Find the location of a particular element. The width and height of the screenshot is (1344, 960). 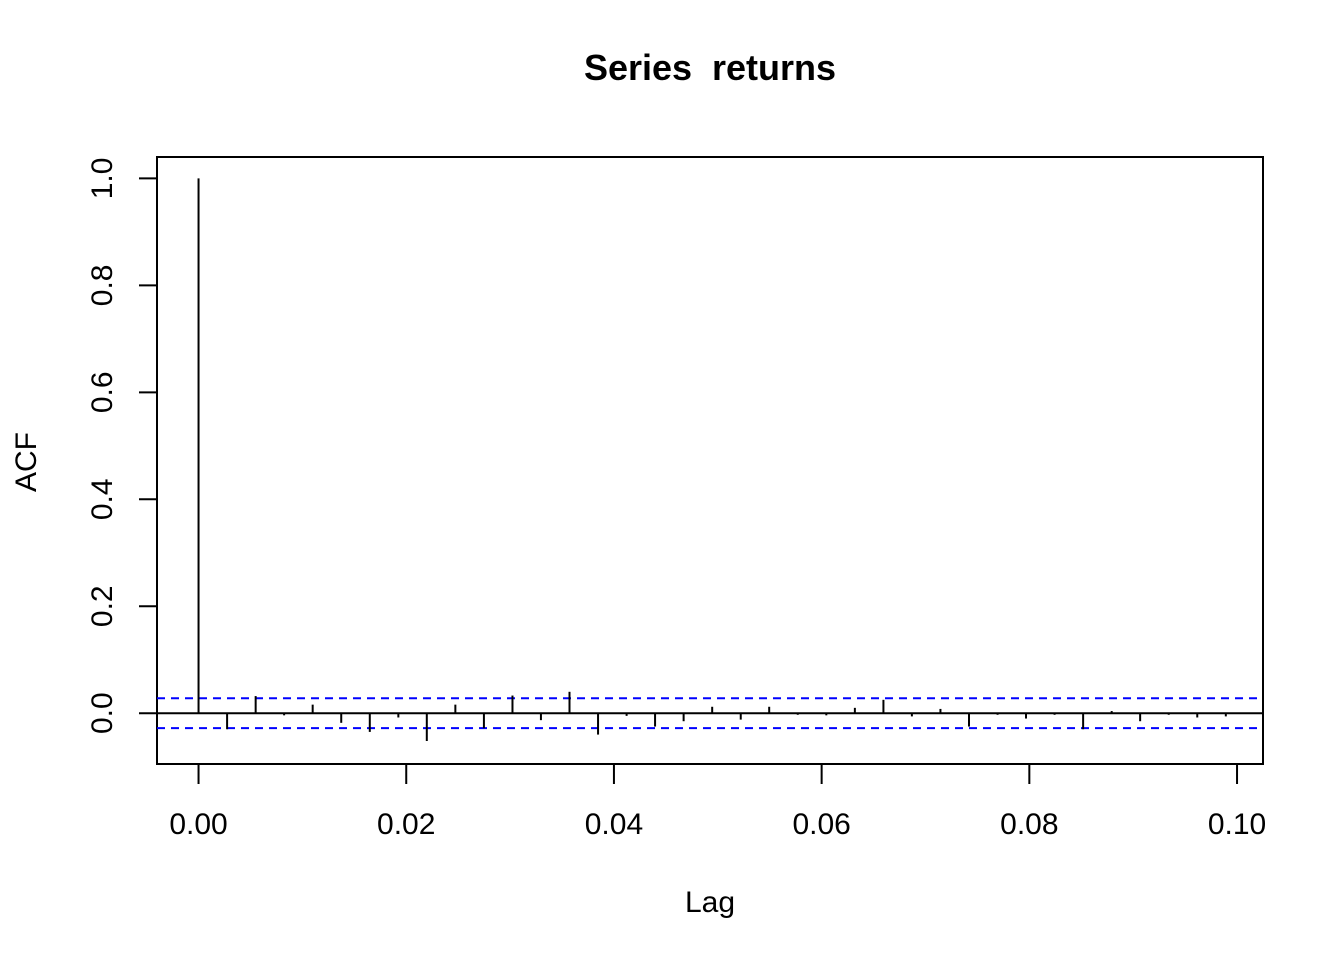

x-tick-label: 0.08 is located at coordinates (1029, 824).